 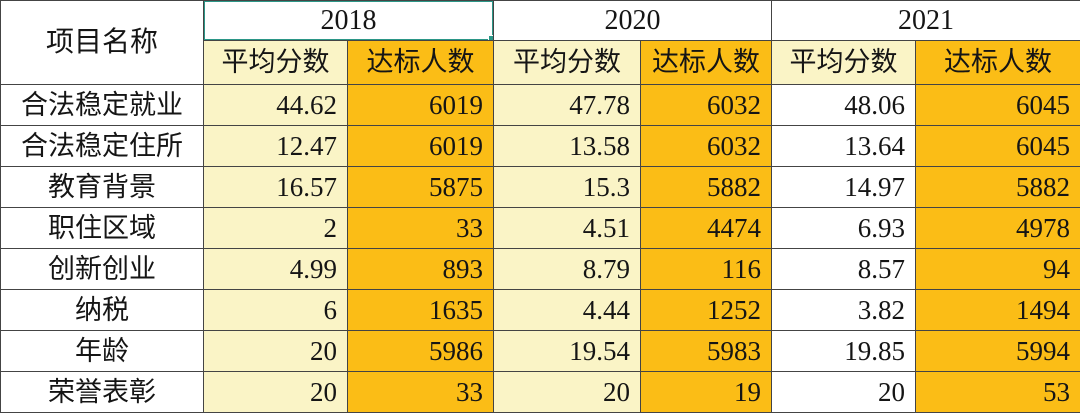 I want to click on score-cell: 3.82, so click(x=843, y=310).